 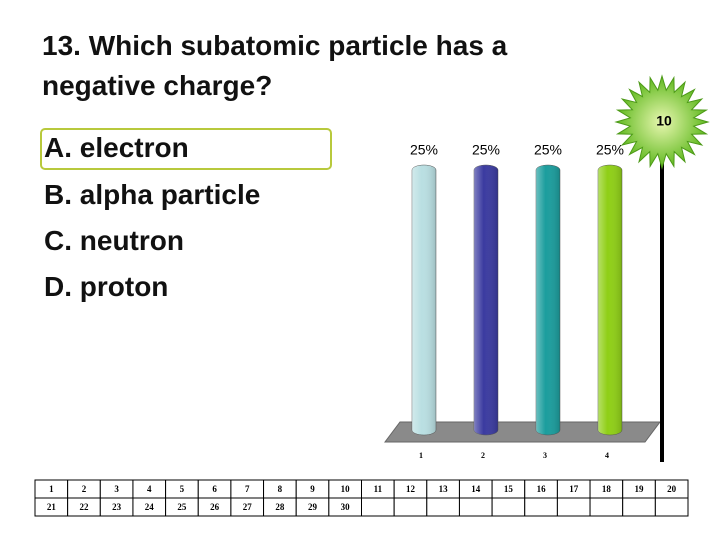 What do you see at coordinates (84, 489) in the screenshot?
I see `participant-number: 2` at bounding box center [84, 489].